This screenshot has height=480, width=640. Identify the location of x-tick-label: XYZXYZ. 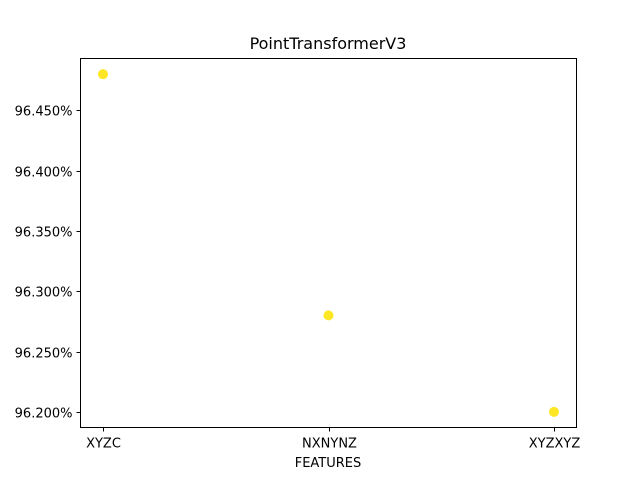
(555, 444).